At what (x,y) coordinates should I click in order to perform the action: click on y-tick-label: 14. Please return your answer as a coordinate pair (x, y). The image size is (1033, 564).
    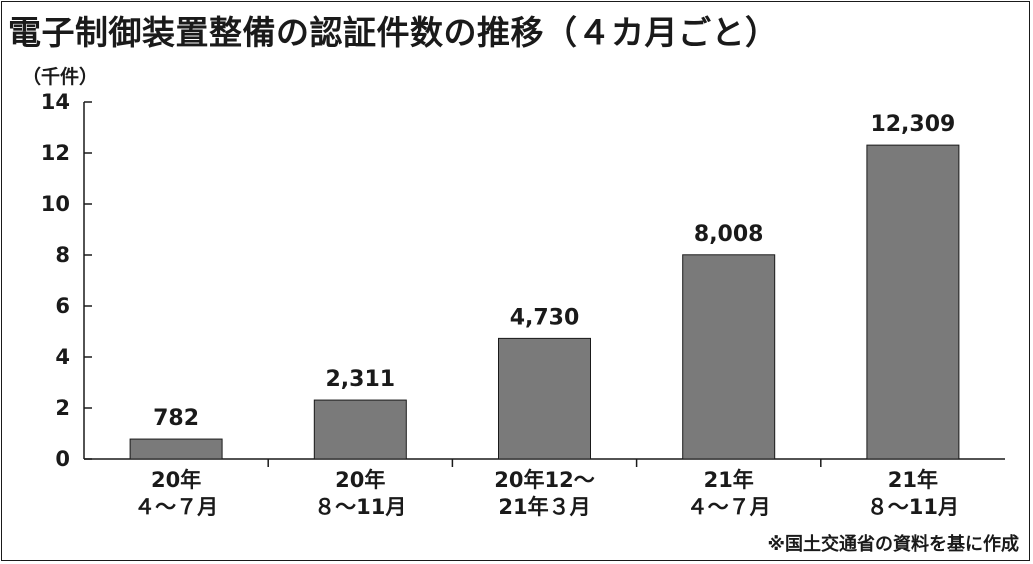
    Looking at the image, I should click on (55, 102).